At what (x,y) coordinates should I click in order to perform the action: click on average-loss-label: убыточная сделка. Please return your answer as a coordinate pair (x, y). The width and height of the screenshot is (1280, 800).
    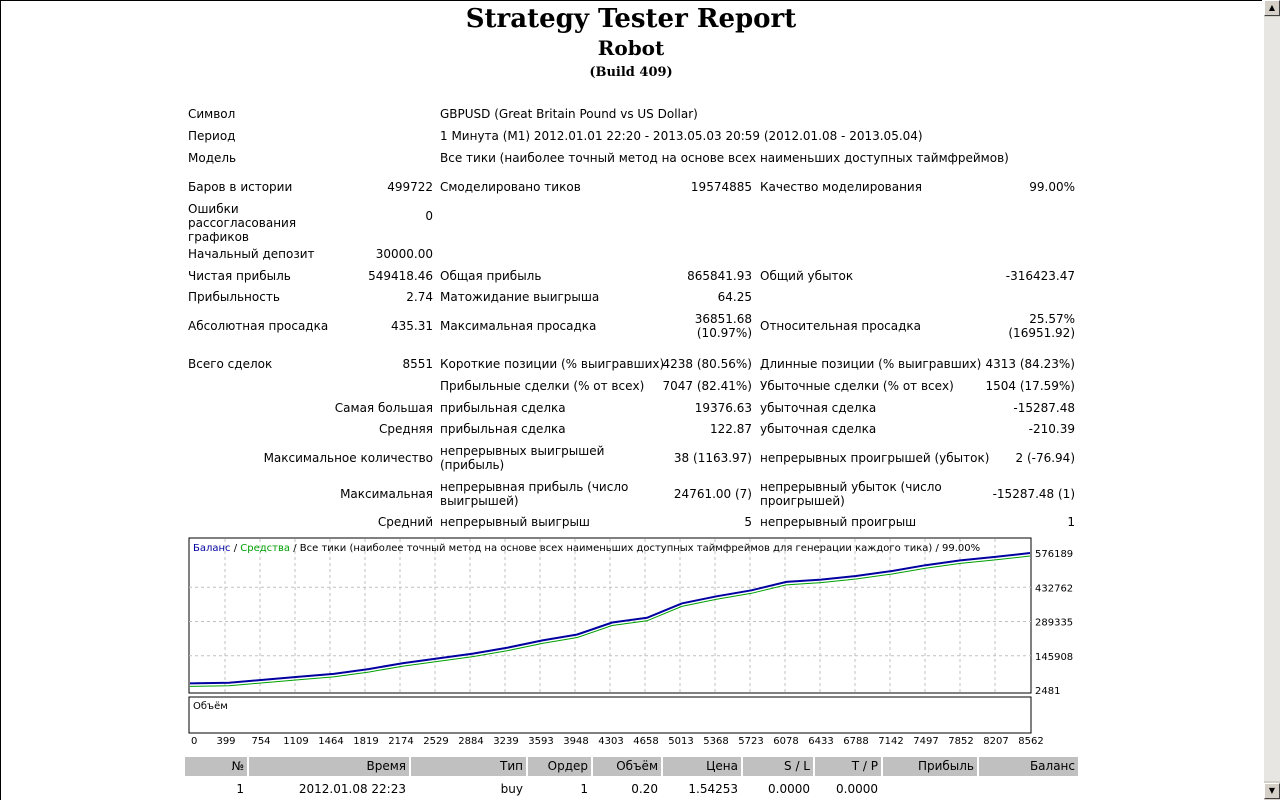
    Looking at the image, I should click on (818, 429).